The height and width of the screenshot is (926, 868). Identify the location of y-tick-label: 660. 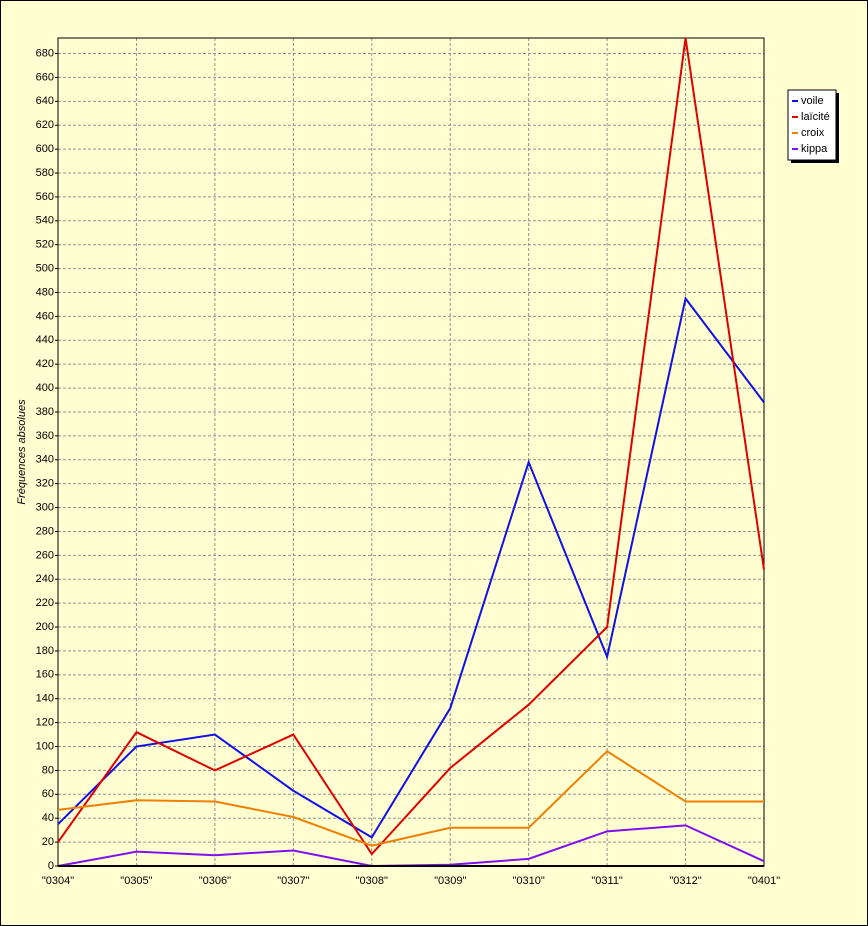
(45, 77).